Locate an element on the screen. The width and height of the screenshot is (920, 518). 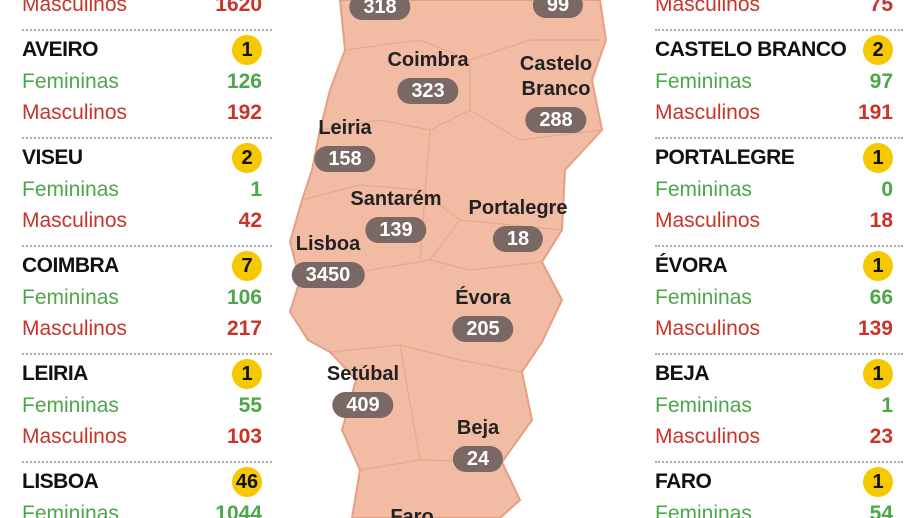
count-badge: 46 is located at coordinates (247, 482).